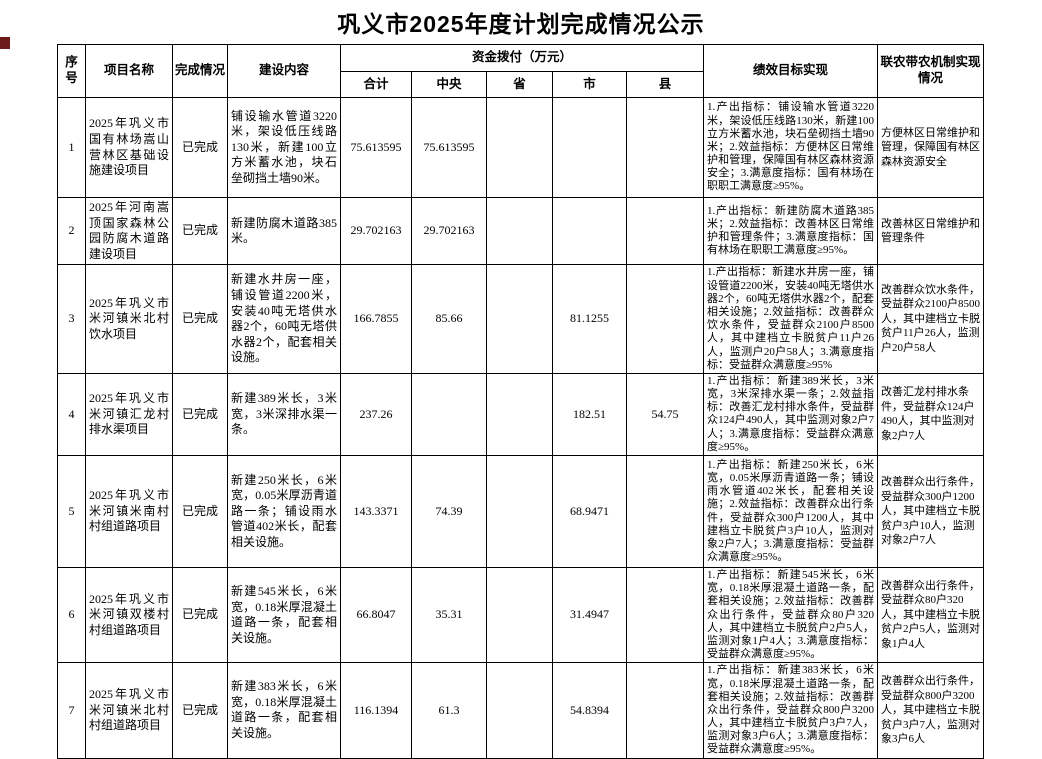  What do you see at coordinates (449, 231) in the screenshot?
I see `cell-fund-central: 29.702163` at bounding box center [449, 231].